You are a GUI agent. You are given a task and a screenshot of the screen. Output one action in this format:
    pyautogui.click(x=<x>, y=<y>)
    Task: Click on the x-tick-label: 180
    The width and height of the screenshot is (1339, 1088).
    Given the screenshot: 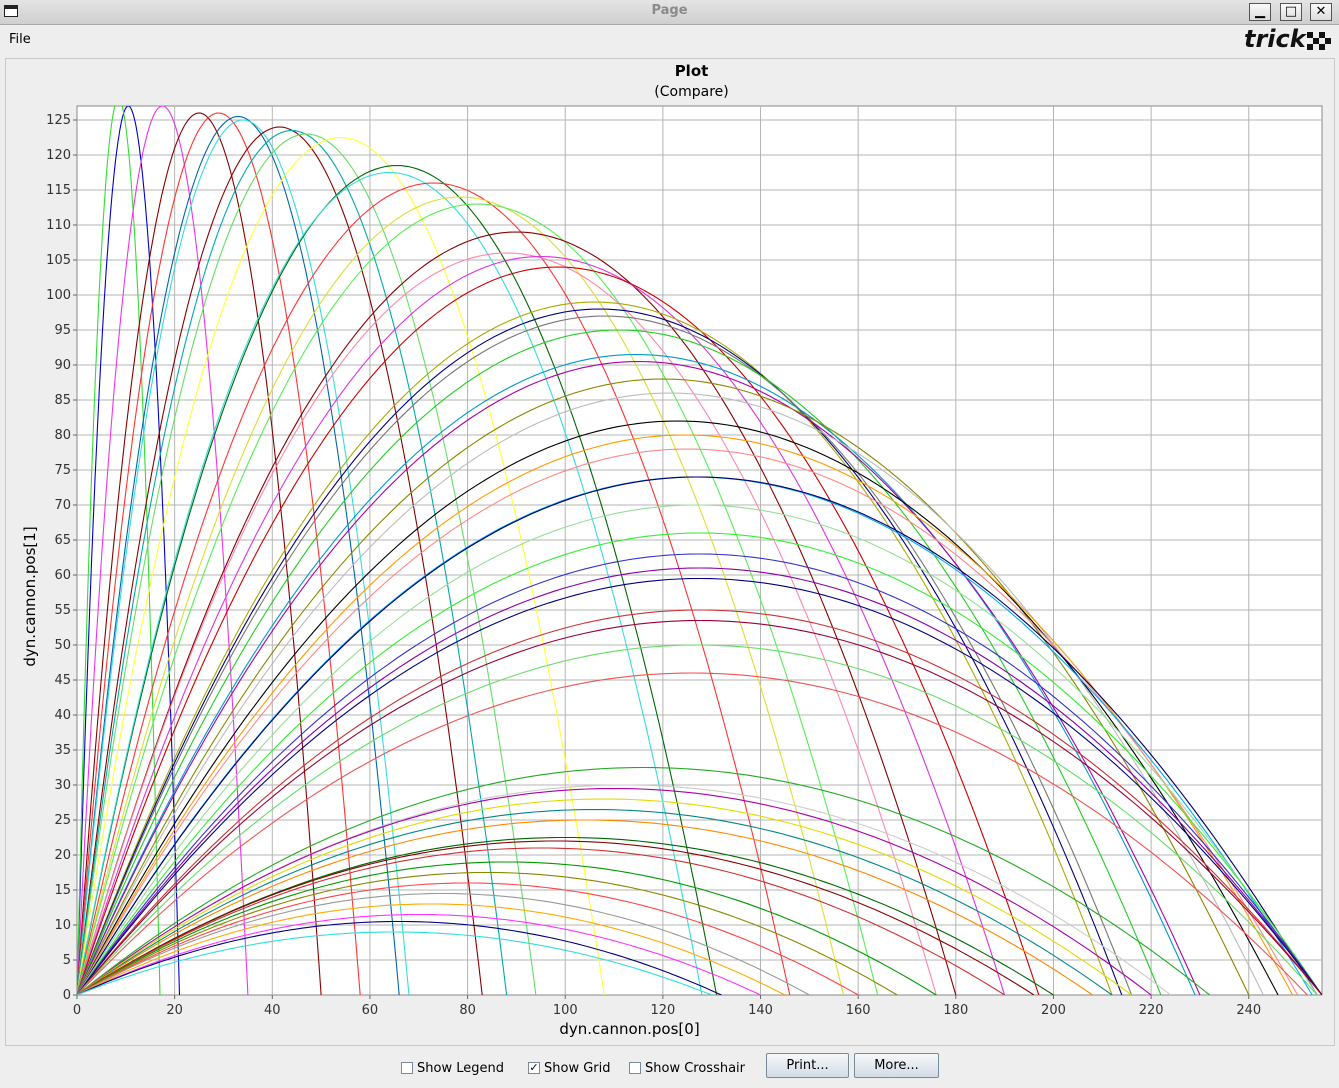 What is the action you would take?
    pyautogui.click(x=955, y=1010)
    